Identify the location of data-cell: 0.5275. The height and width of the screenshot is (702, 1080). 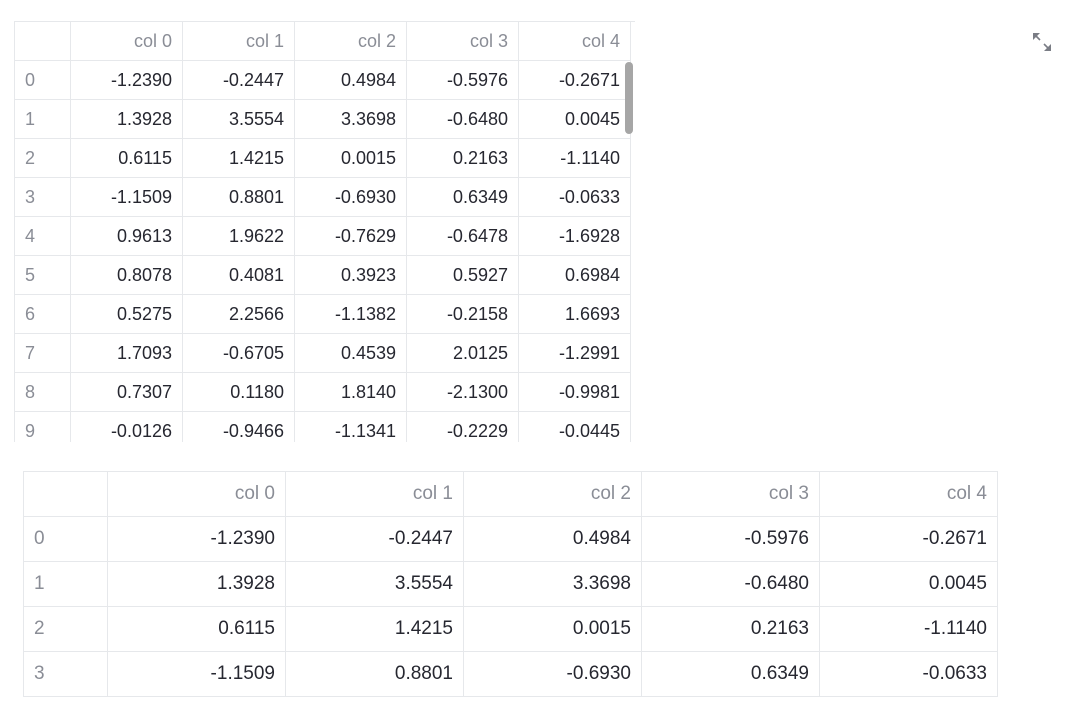
(127, 314).